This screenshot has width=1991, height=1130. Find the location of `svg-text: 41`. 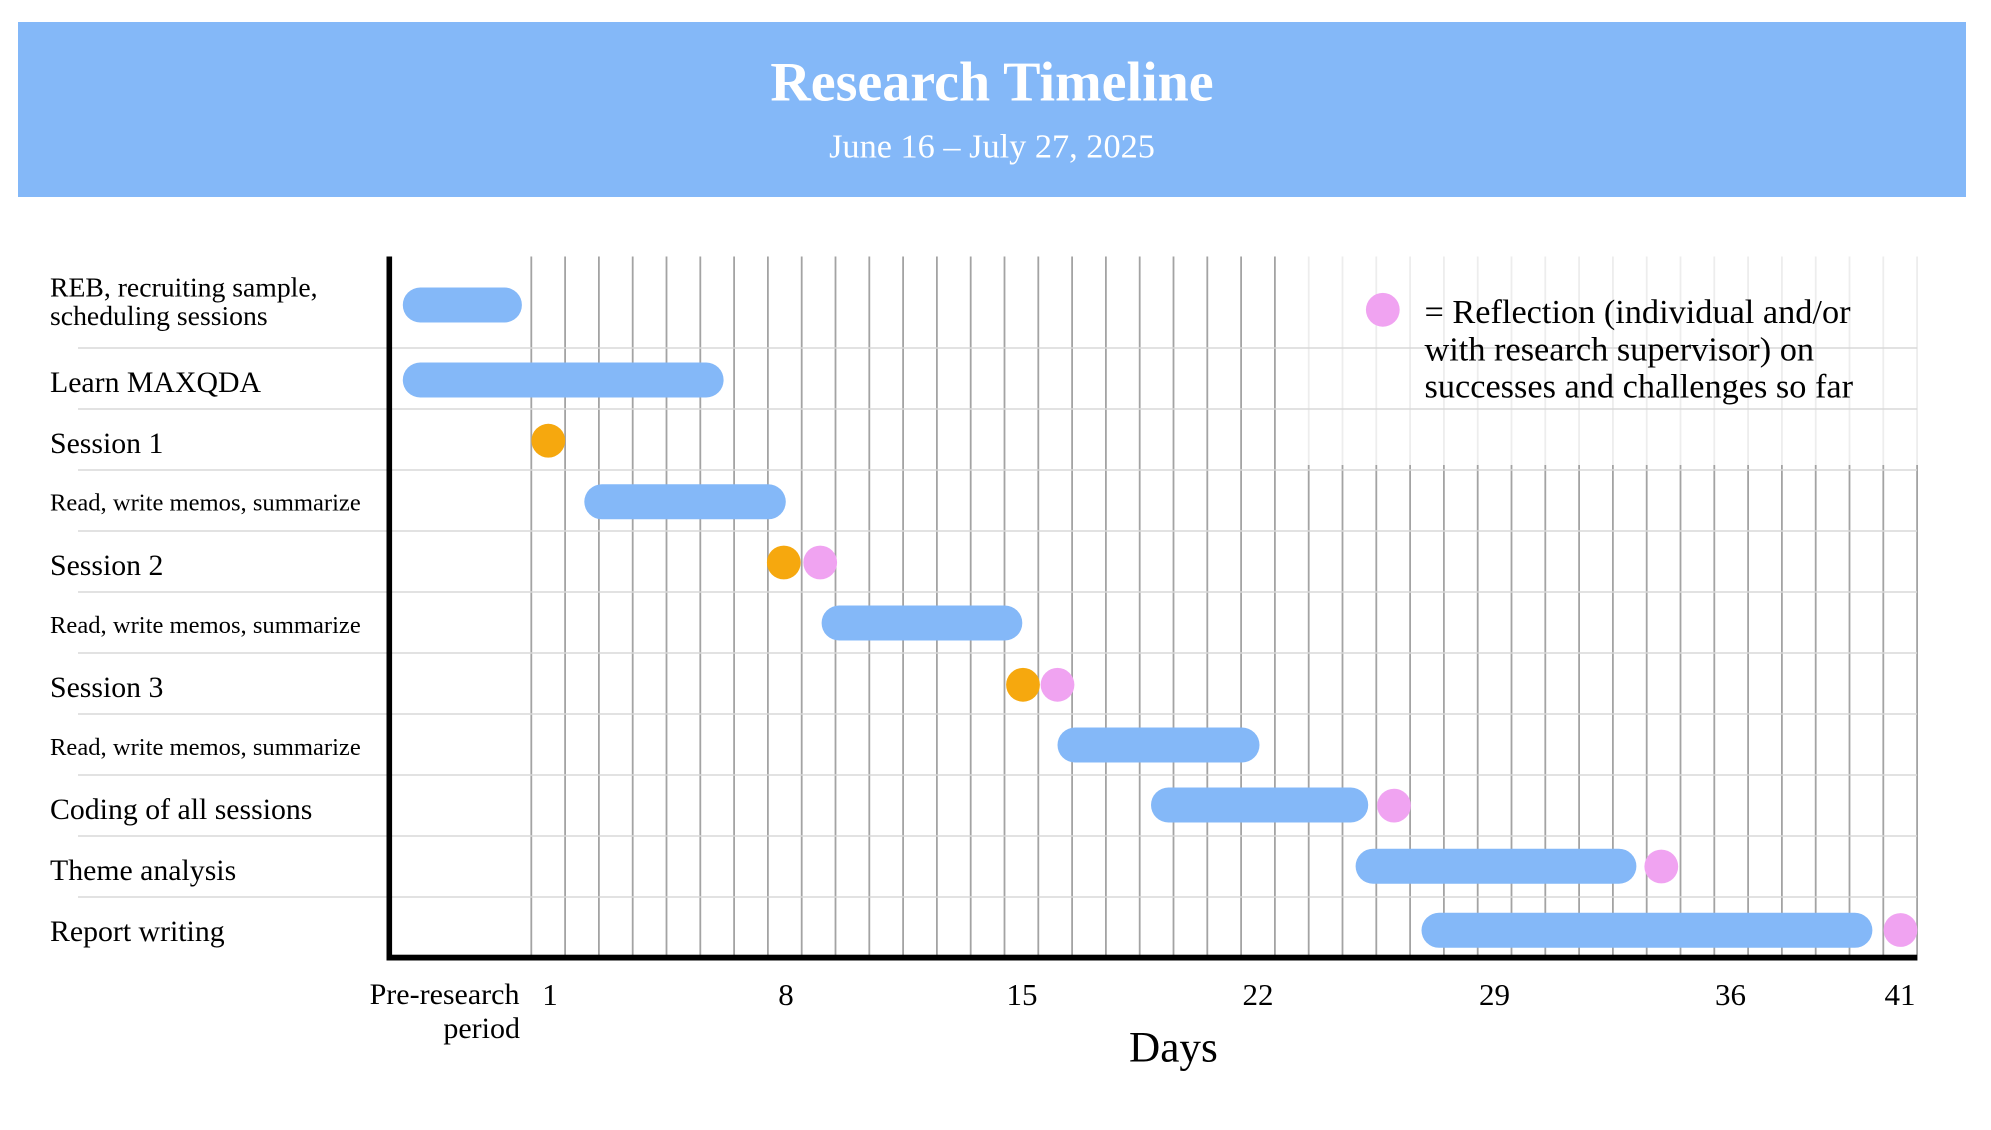

svg-text: 41 is located at coordinates (1900, 994).